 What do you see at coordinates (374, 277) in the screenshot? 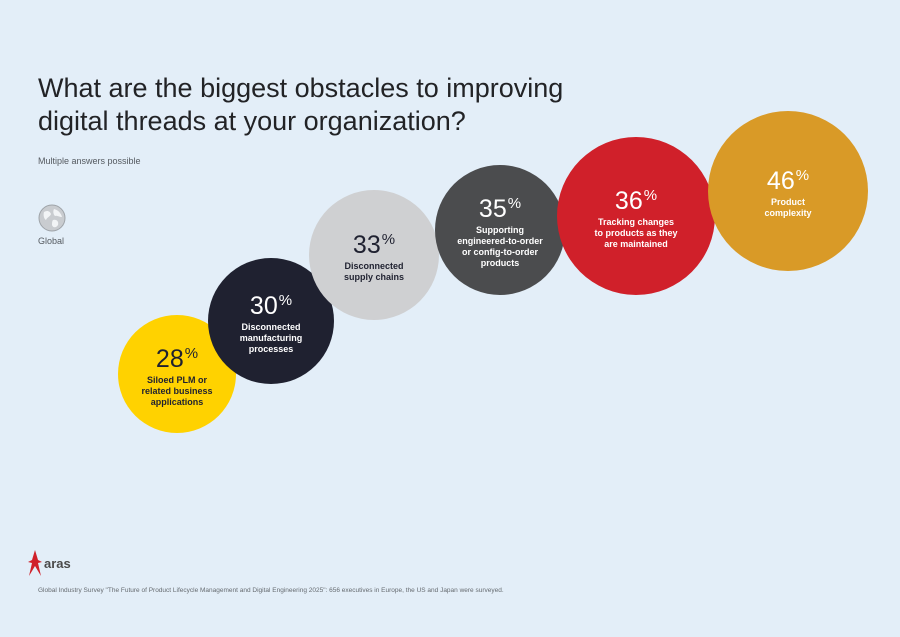
I see `bubble-label-line: supply chains` at bounding box center [374, 277].